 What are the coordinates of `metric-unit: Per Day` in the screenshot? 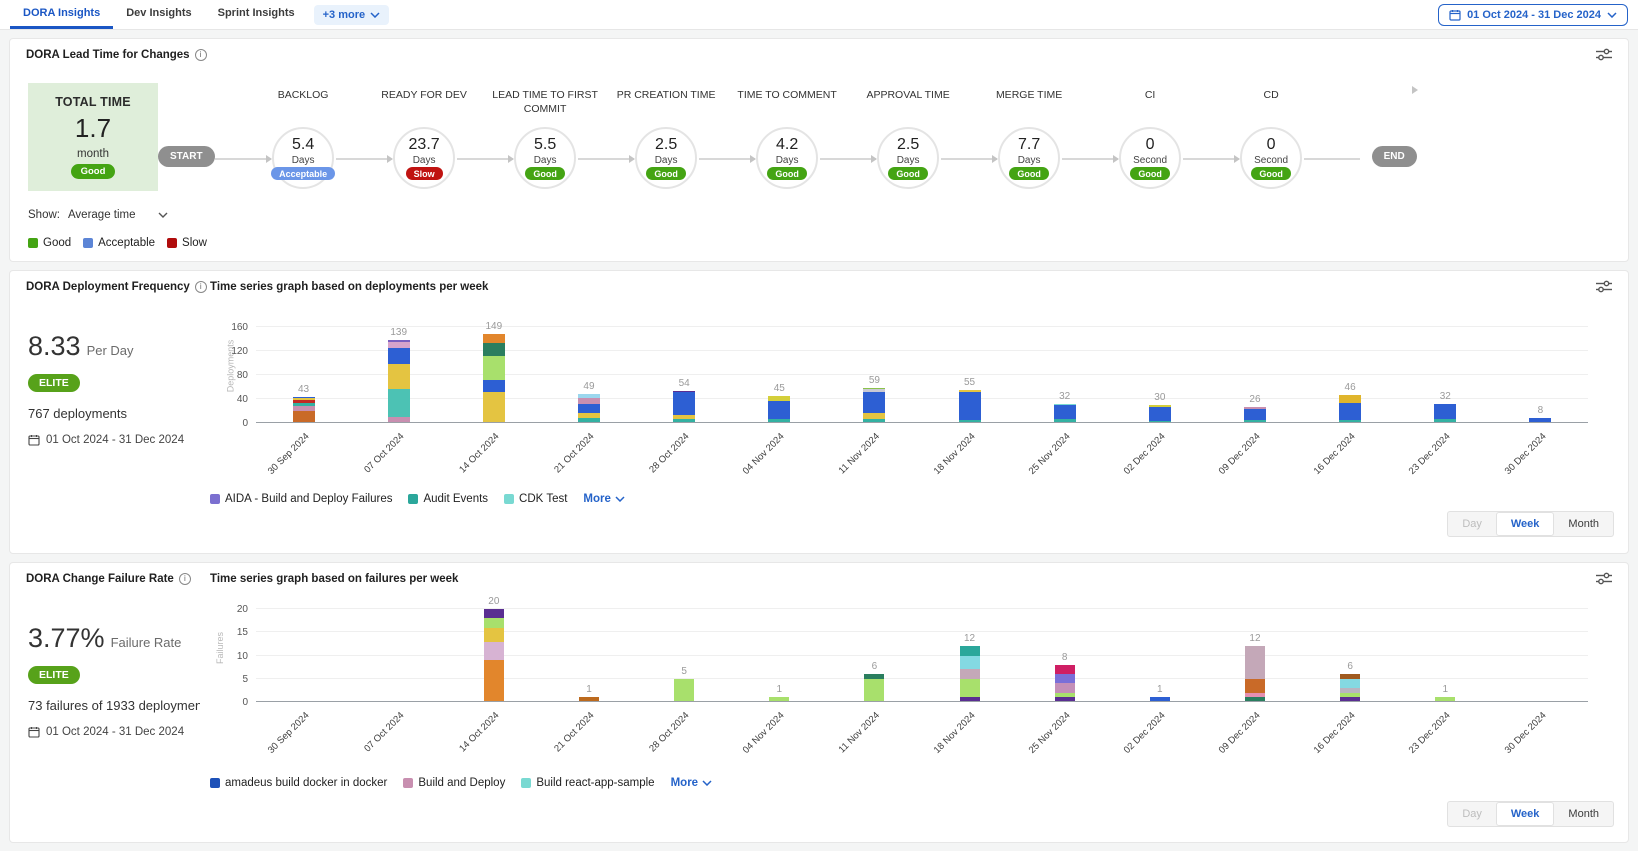 It's located at (110, 350).